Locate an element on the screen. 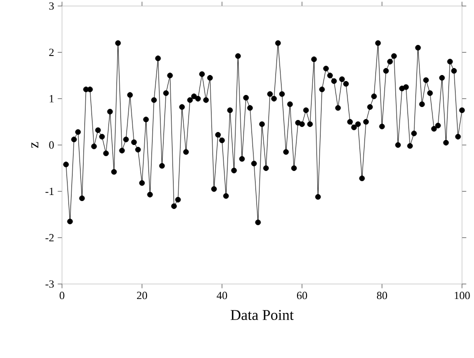 The height and width of the screenshot is (358, 474). x-tick-label: 100 is located at coordinates (462, 296).